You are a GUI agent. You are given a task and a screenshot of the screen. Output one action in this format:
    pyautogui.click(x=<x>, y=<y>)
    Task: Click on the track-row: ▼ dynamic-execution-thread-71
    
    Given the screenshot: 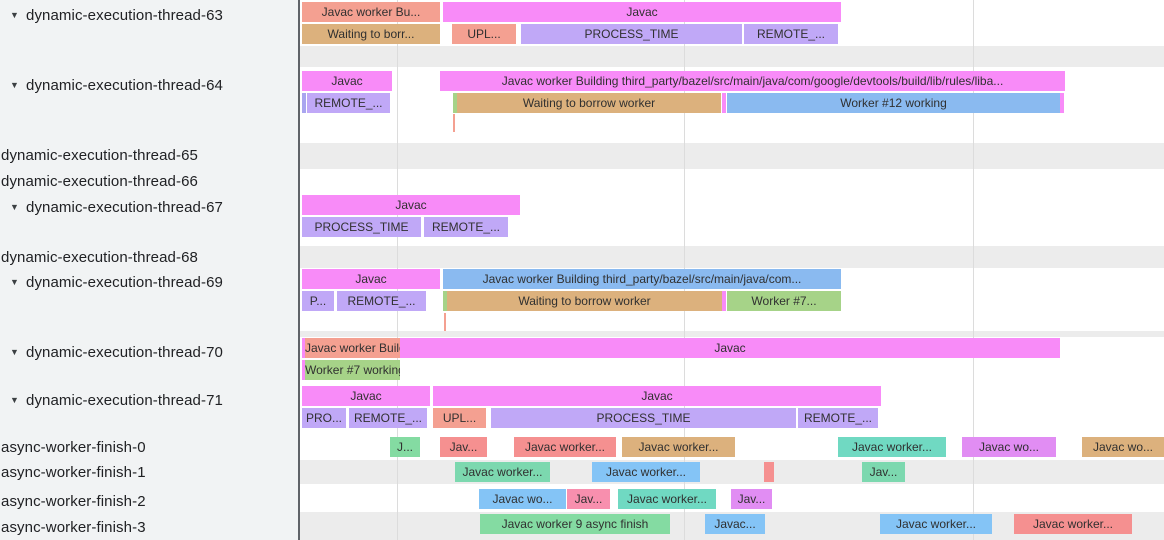 What is the action you would take?
    pyautogui.click(x=111, y=400)
    